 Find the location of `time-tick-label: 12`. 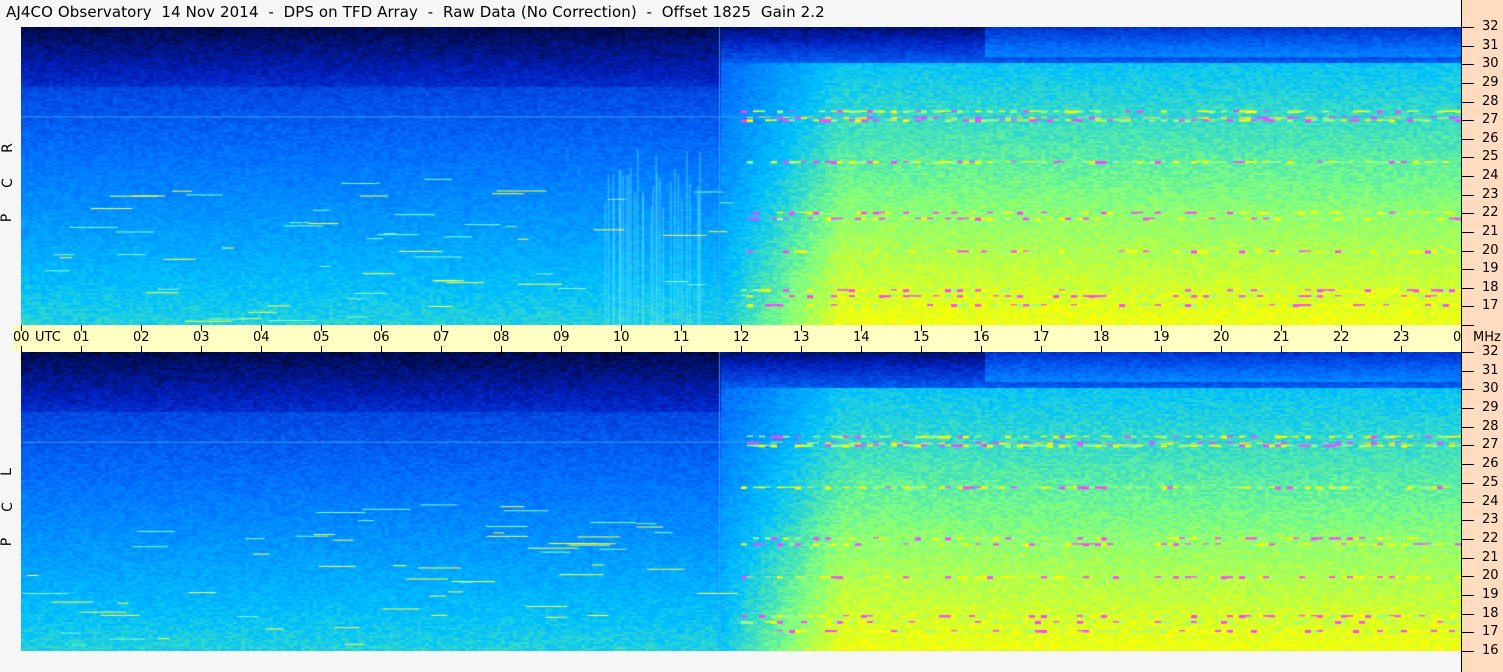

time-tick-label: 12 is located at coordinates (741, 337).